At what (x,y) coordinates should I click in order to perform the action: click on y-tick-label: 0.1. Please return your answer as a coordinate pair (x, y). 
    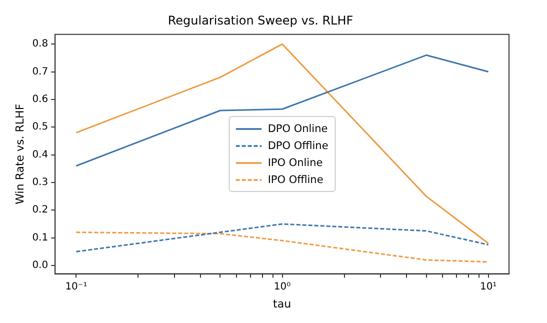
    Looking at the image, I should click on (40, 238).